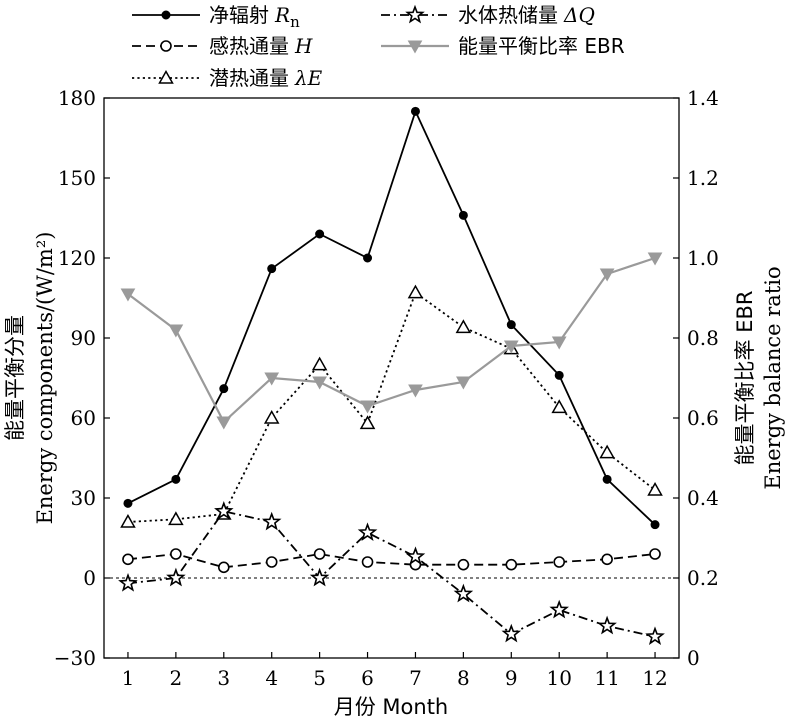  What do you see at coordinates (249, 78) in the screenshot?
I see `legend-label-le: 潜热通量` at bounding box center [249, 78].